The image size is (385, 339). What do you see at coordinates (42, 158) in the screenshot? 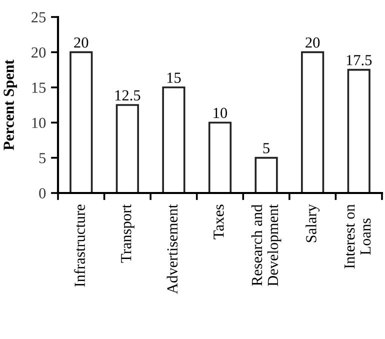
I see `y-tick-label: 5` at bounding box center [42, 158].